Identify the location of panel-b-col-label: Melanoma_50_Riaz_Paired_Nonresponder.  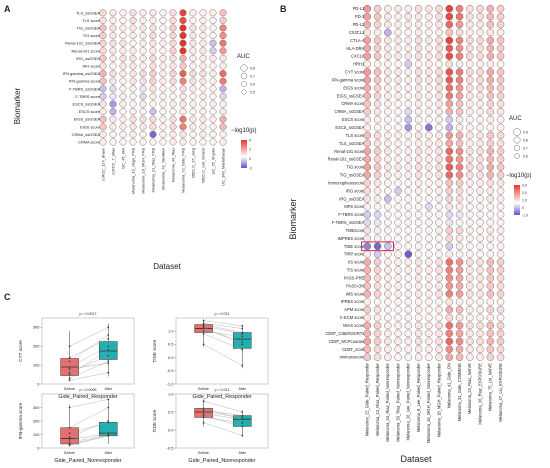
(397, 401).